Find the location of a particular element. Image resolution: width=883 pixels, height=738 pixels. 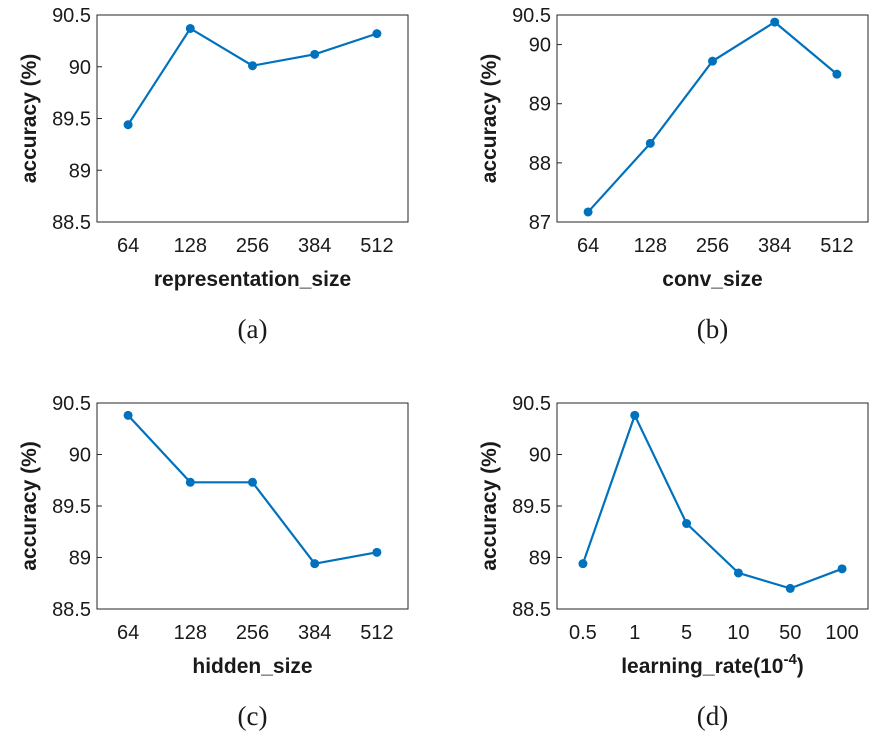

x-axis-label: learning_rate(10-4) is located at coordinates (712, 664).